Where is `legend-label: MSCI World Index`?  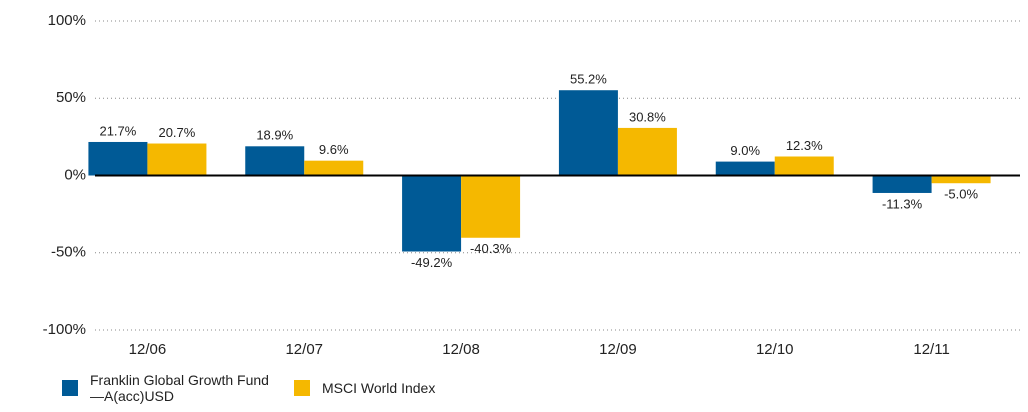 legend-label: MSCI World Index is located at coordinates (379, 388).